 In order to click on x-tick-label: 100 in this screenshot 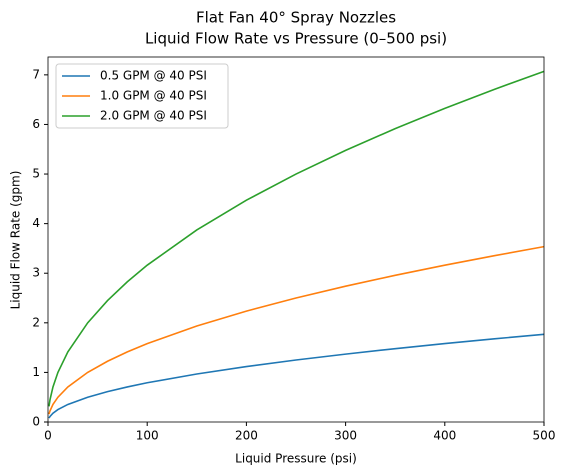, I will do `click(147, 436)`.